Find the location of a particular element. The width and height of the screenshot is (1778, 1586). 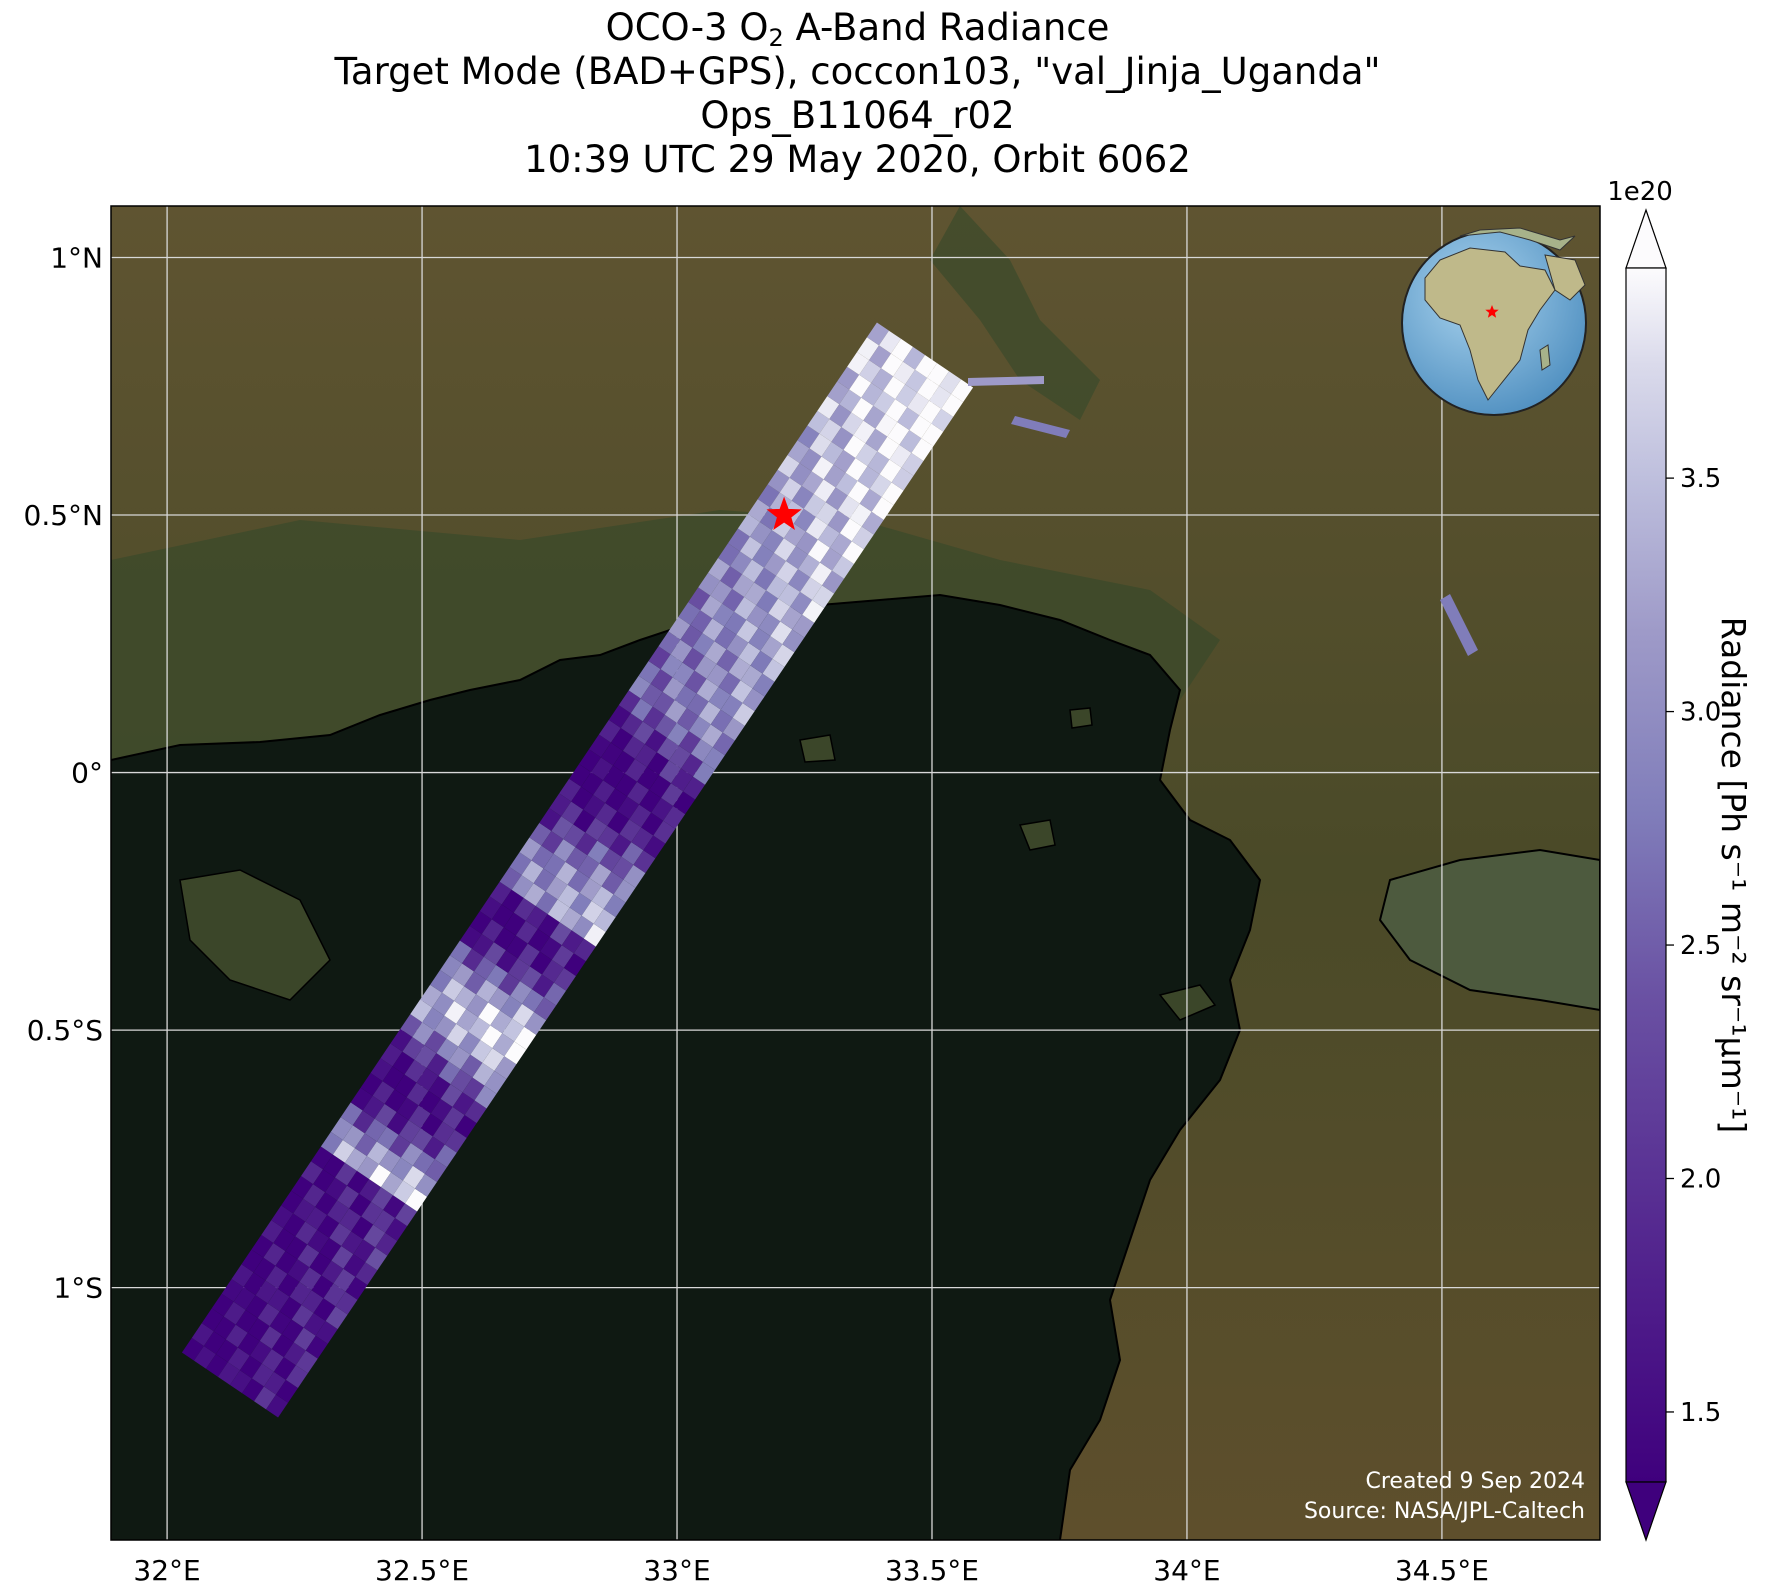

credit-created: Created 9 Sep 2024 is located at coordinates (1476, 1481).